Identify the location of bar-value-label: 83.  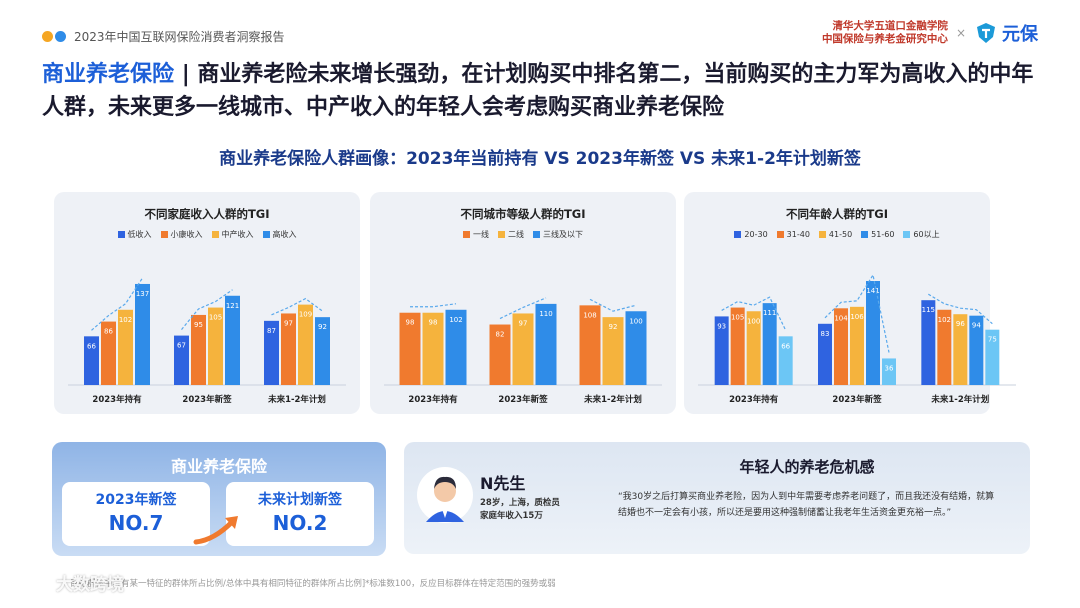
(825, 334).